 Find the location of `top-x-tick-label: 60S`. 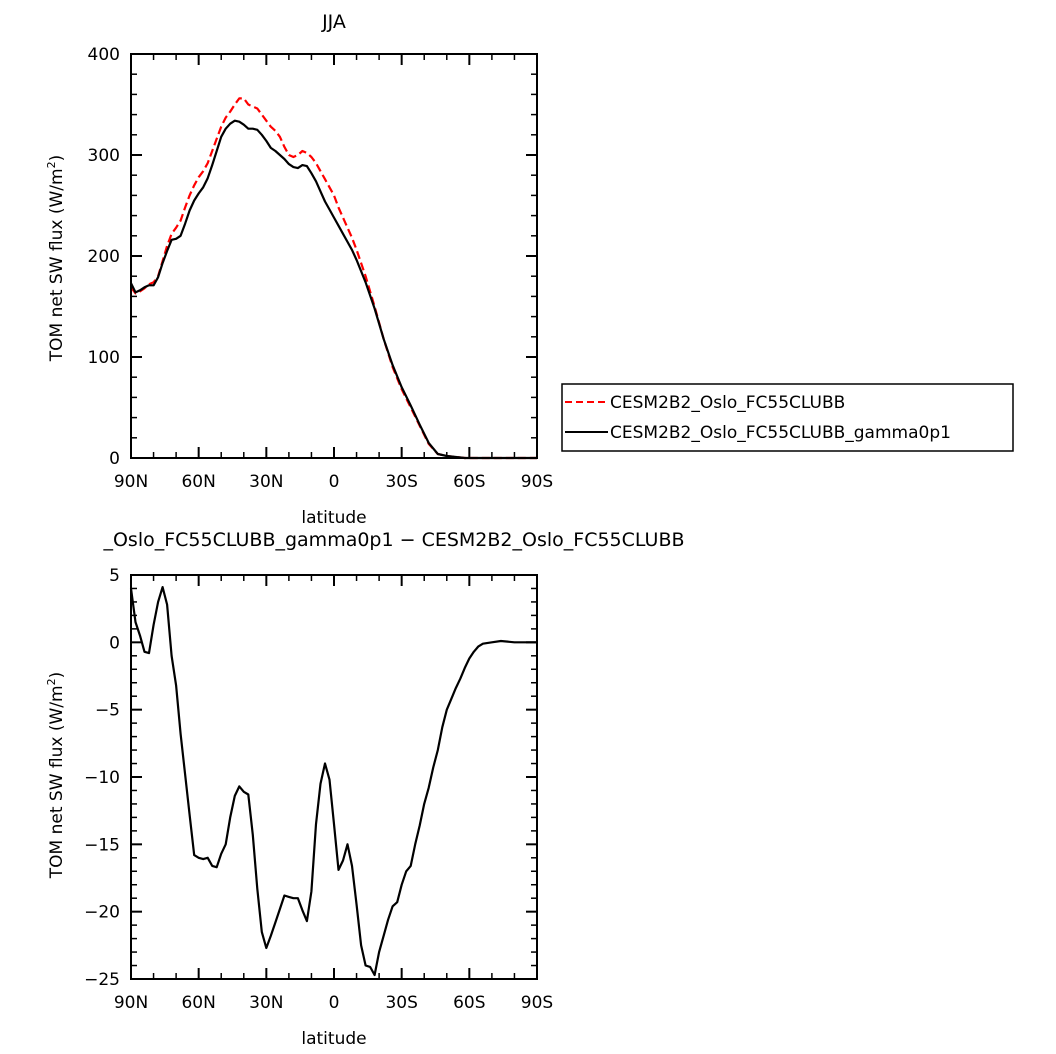

top-x-tick-label: 60S is located at coordinates (469, 482).